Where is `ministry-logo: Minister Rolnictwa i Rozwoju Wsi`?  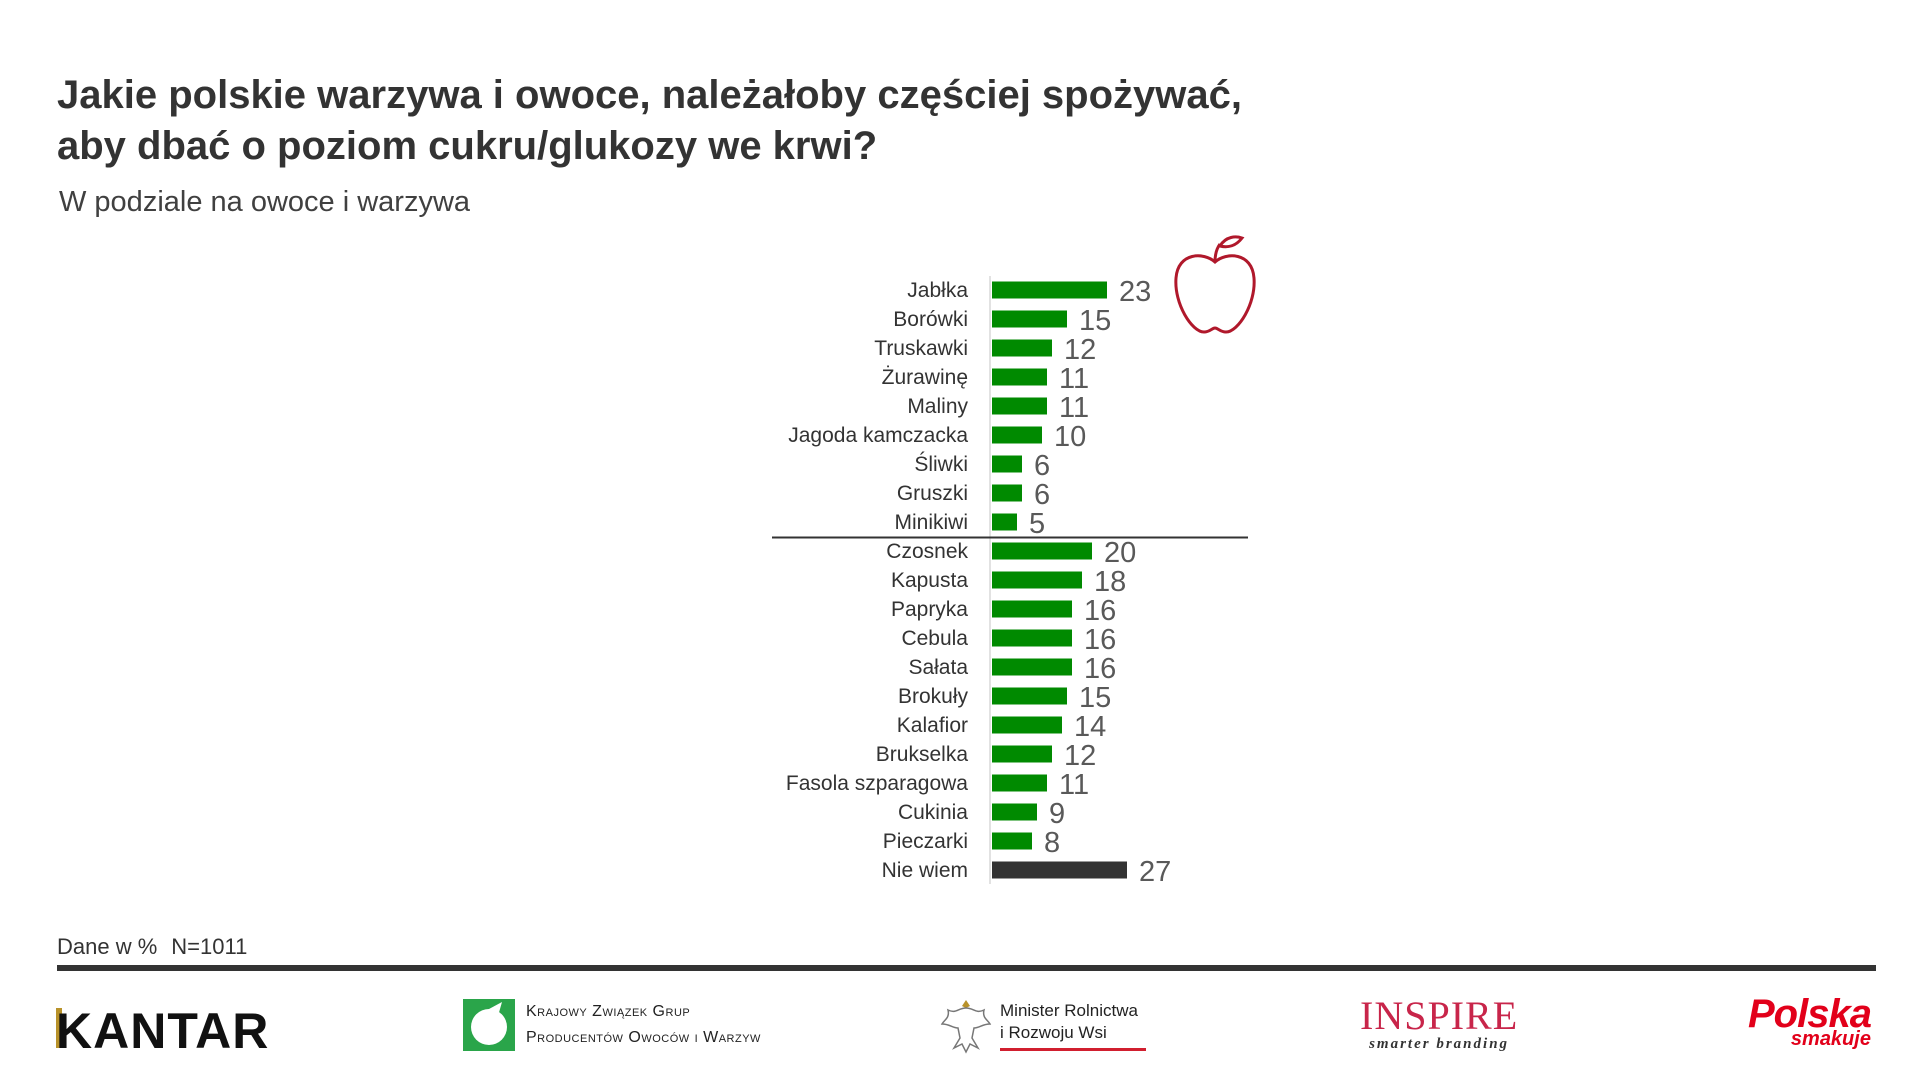 ministry-logo: Minister Rolnictwa i Rozwoju Wsi is located at coordinates (1042, 1025).